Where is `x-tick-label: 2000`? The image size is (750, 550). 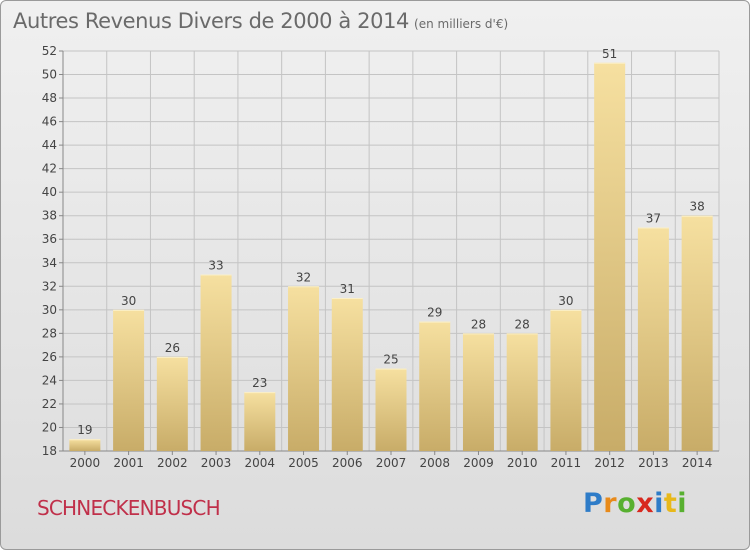
x-tick-label: 2000 is located at coordinates (85, 463).